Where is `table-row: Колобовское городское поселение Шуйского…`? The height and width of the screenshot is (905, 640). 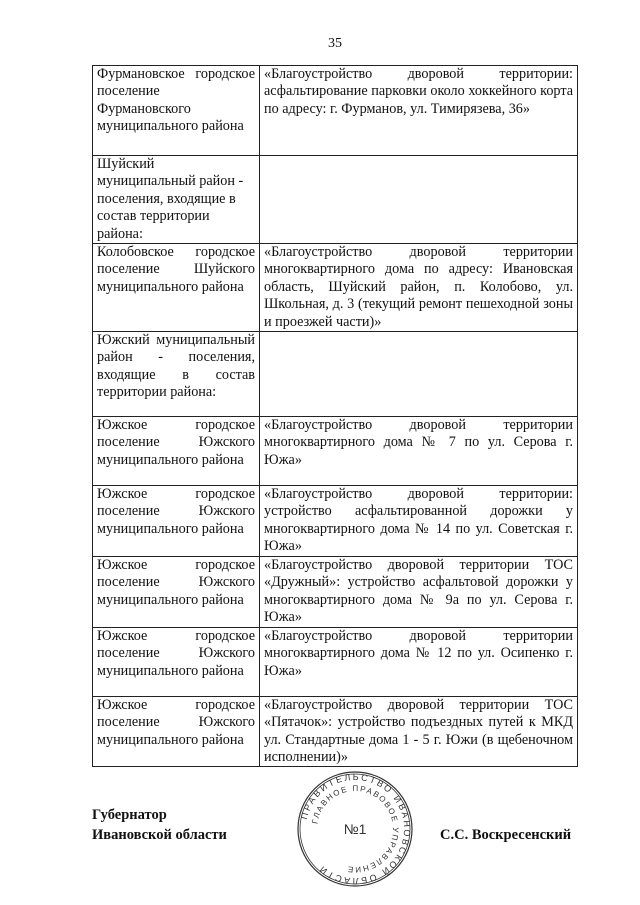 table-row: Колобовское городское поселение Шуйского… is located at coordinates (335, 288).